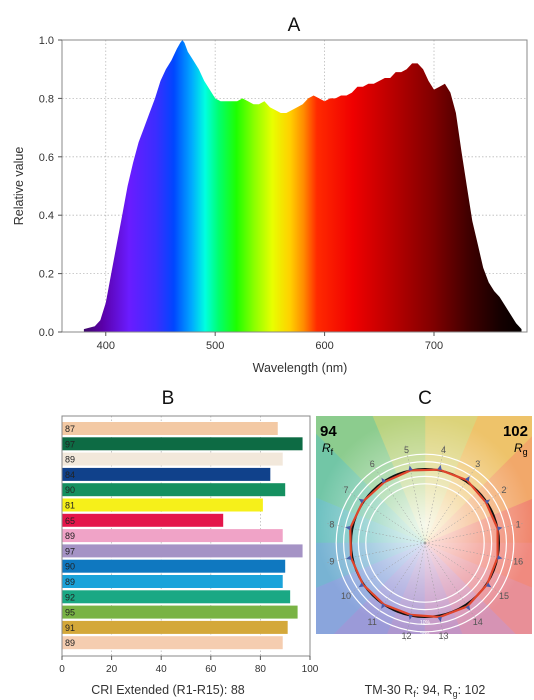  What do you see at coordinates (425, 398) in the screenshot?
I see `panel-c-letter: C` at bounding box center [425, 398].